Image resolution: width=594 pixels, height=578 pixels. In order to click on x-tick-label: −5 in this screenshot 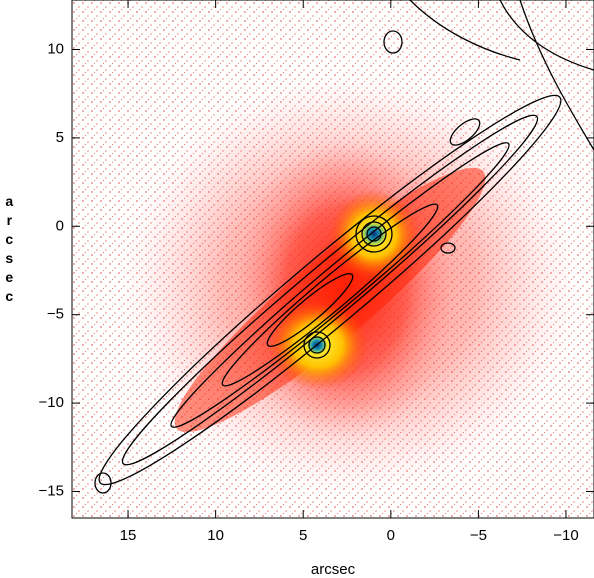, I will do `click(478, 535)`.